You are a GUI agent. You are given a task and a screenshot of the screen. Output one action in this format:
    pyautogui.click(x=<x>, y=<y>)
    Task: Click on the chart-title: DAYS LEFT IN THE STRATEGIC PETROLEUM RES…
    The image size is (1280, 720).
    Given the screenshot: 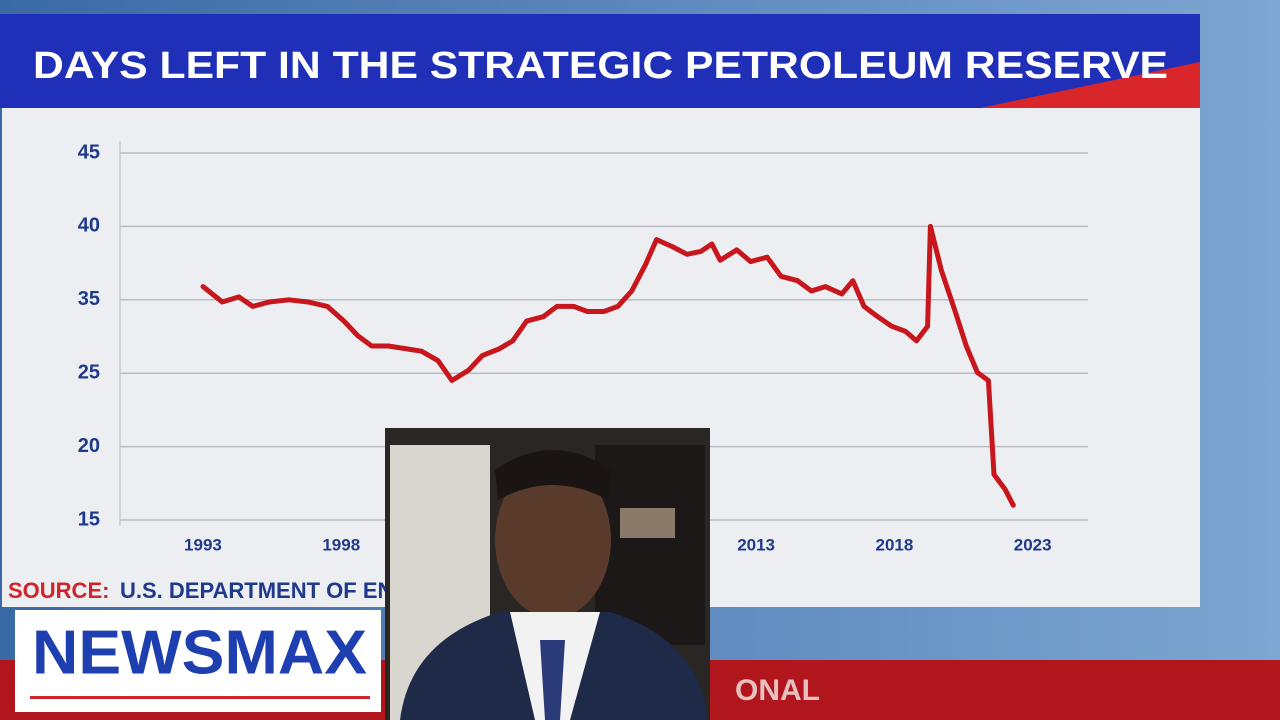 What is the action you would take?
    pyautogui.click(x=600, y=66)
    